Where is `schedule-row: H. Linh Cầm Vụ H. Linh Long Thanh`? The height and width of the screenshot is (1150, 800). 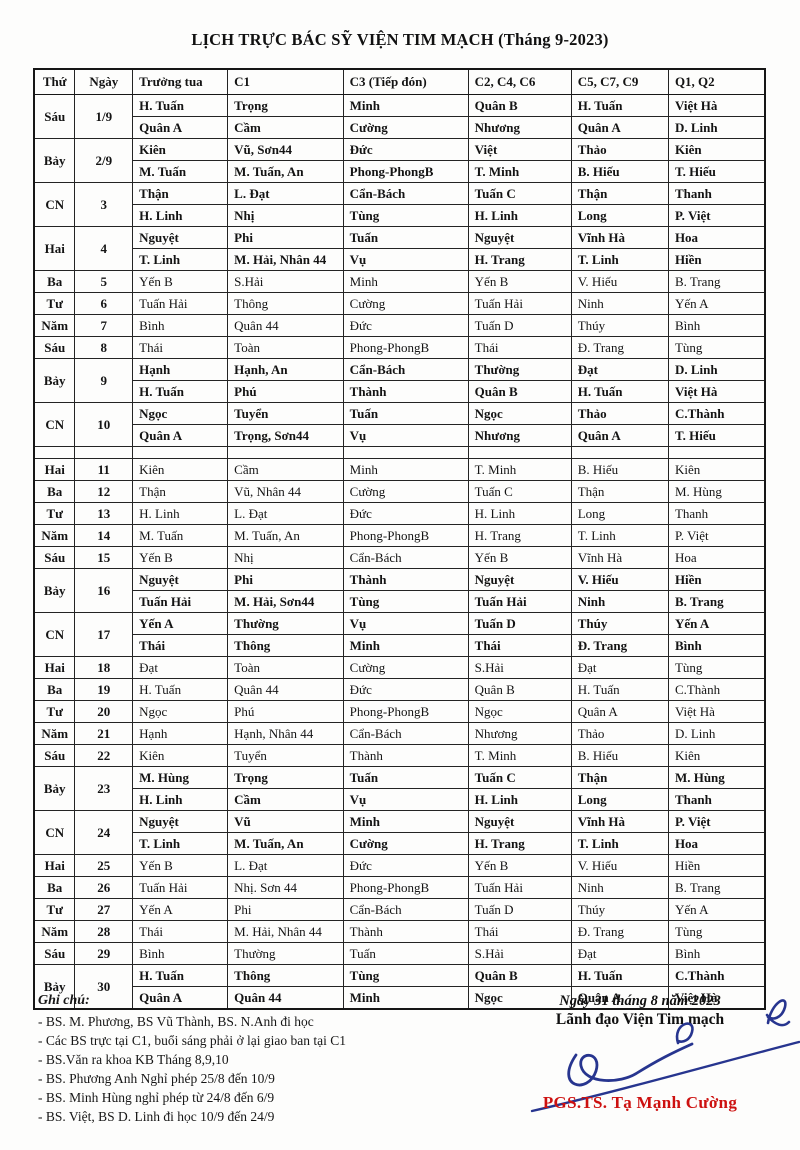
schedule-row: H. Linh Cầm Vụ H. Linh Long Thanh is located at coordinates (400, 799).